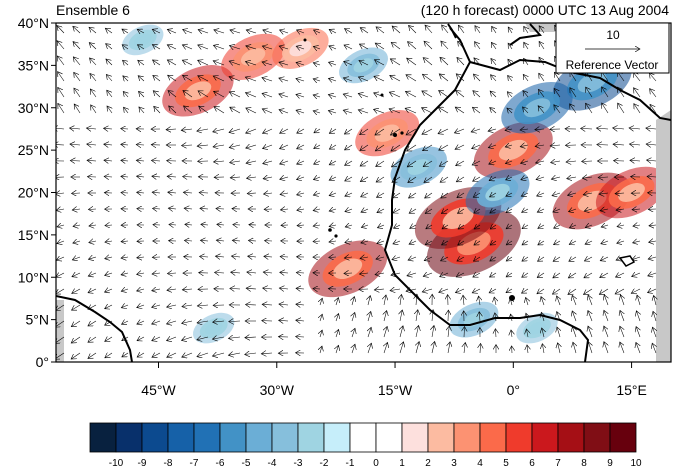 Image resolution: width=673 pixels, height=471 pixels. Describe the element at coordinates (350, 463) in the screenshot. I see `colorbar-label: -1` at that location.